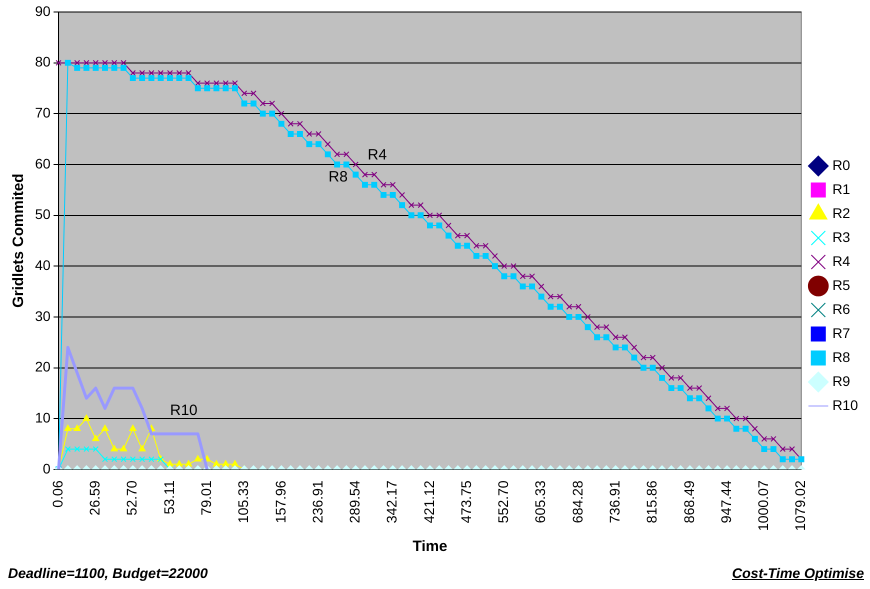 This screenshot has height=589, width=870. Describe the element at coordinates (392, 502) in the screenshot. I see `x-tick-label: 342.17` at that location.